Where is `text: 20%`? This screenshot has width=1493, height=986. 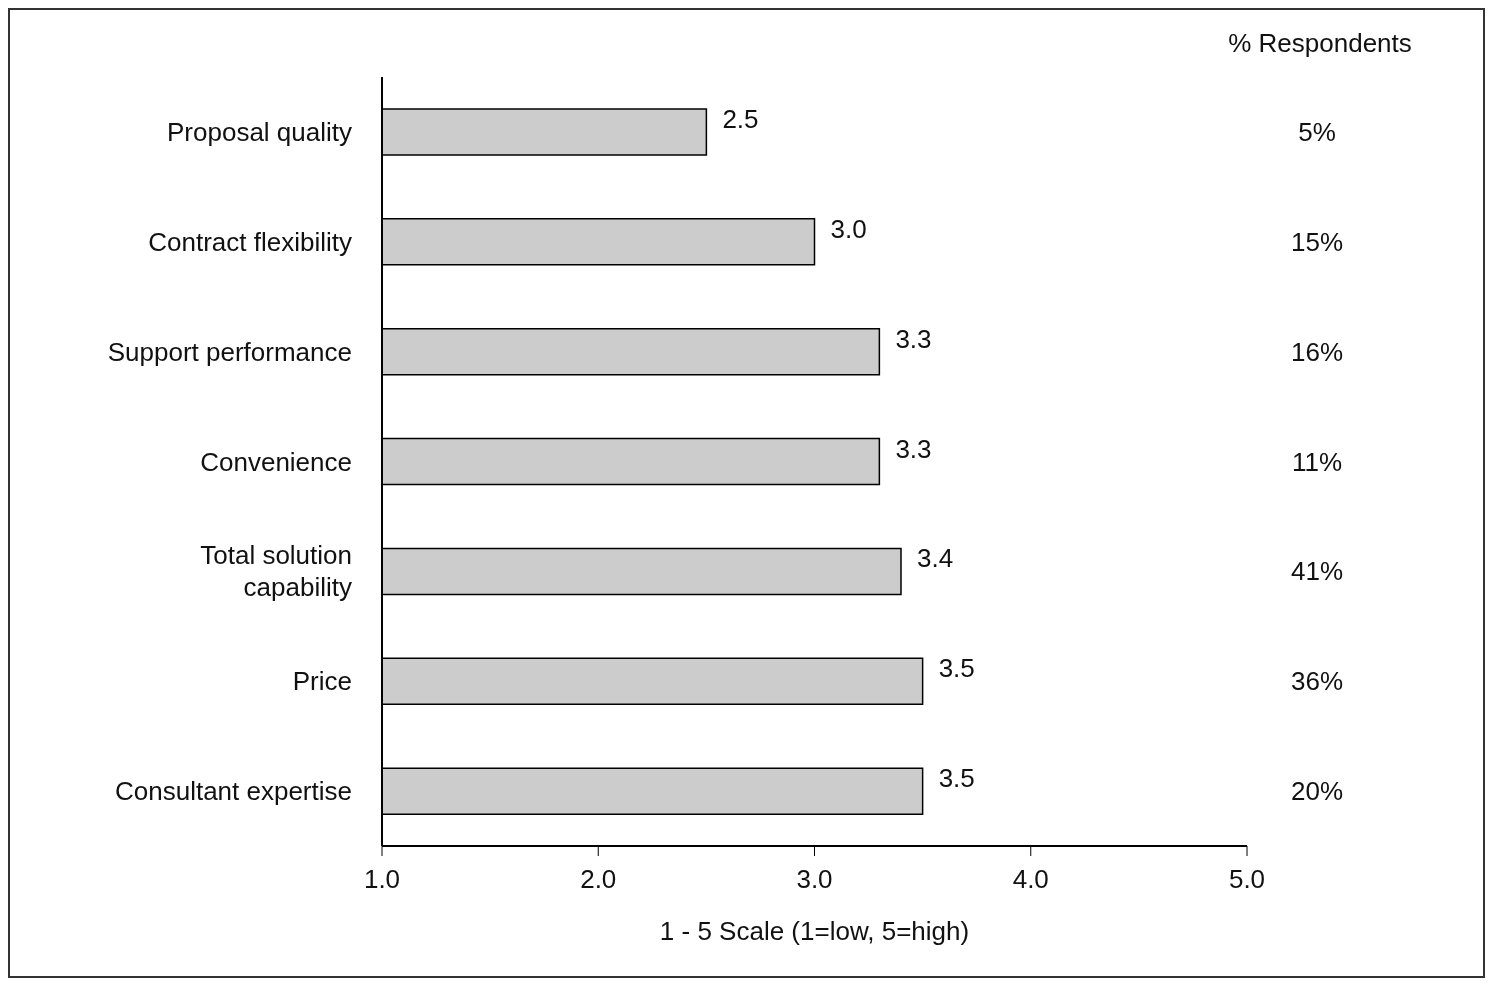 text: 20% is located at coordinates (1317, 791).